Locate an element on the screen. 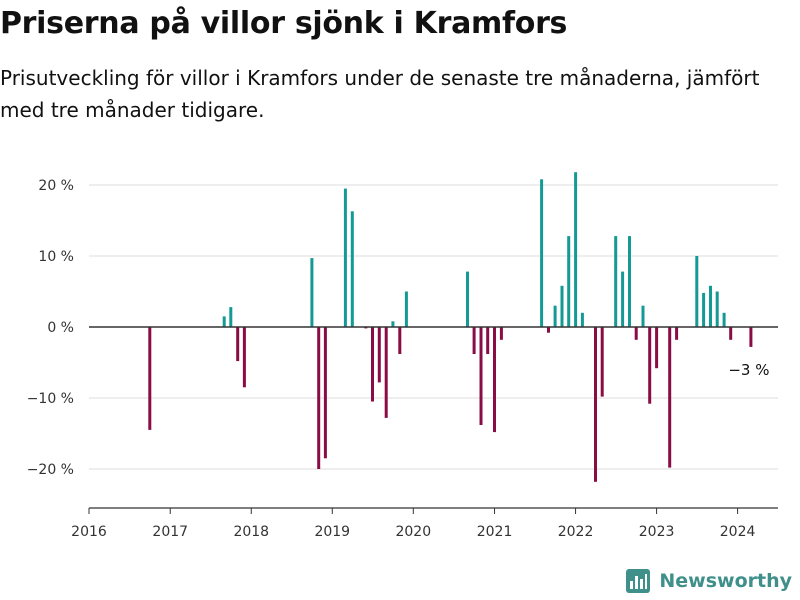 This screenshot has height=600, width=800. y-tick-label: −10 % is located at coordinates (50, 399).